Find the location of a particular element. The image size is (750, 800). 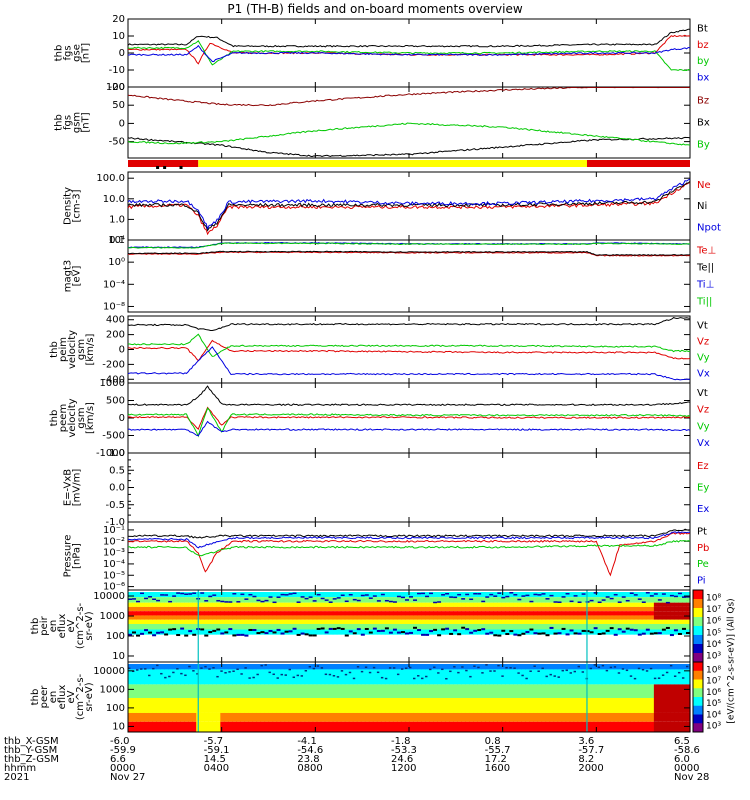

y-axis-label: en is located at coordinates (53, 626).